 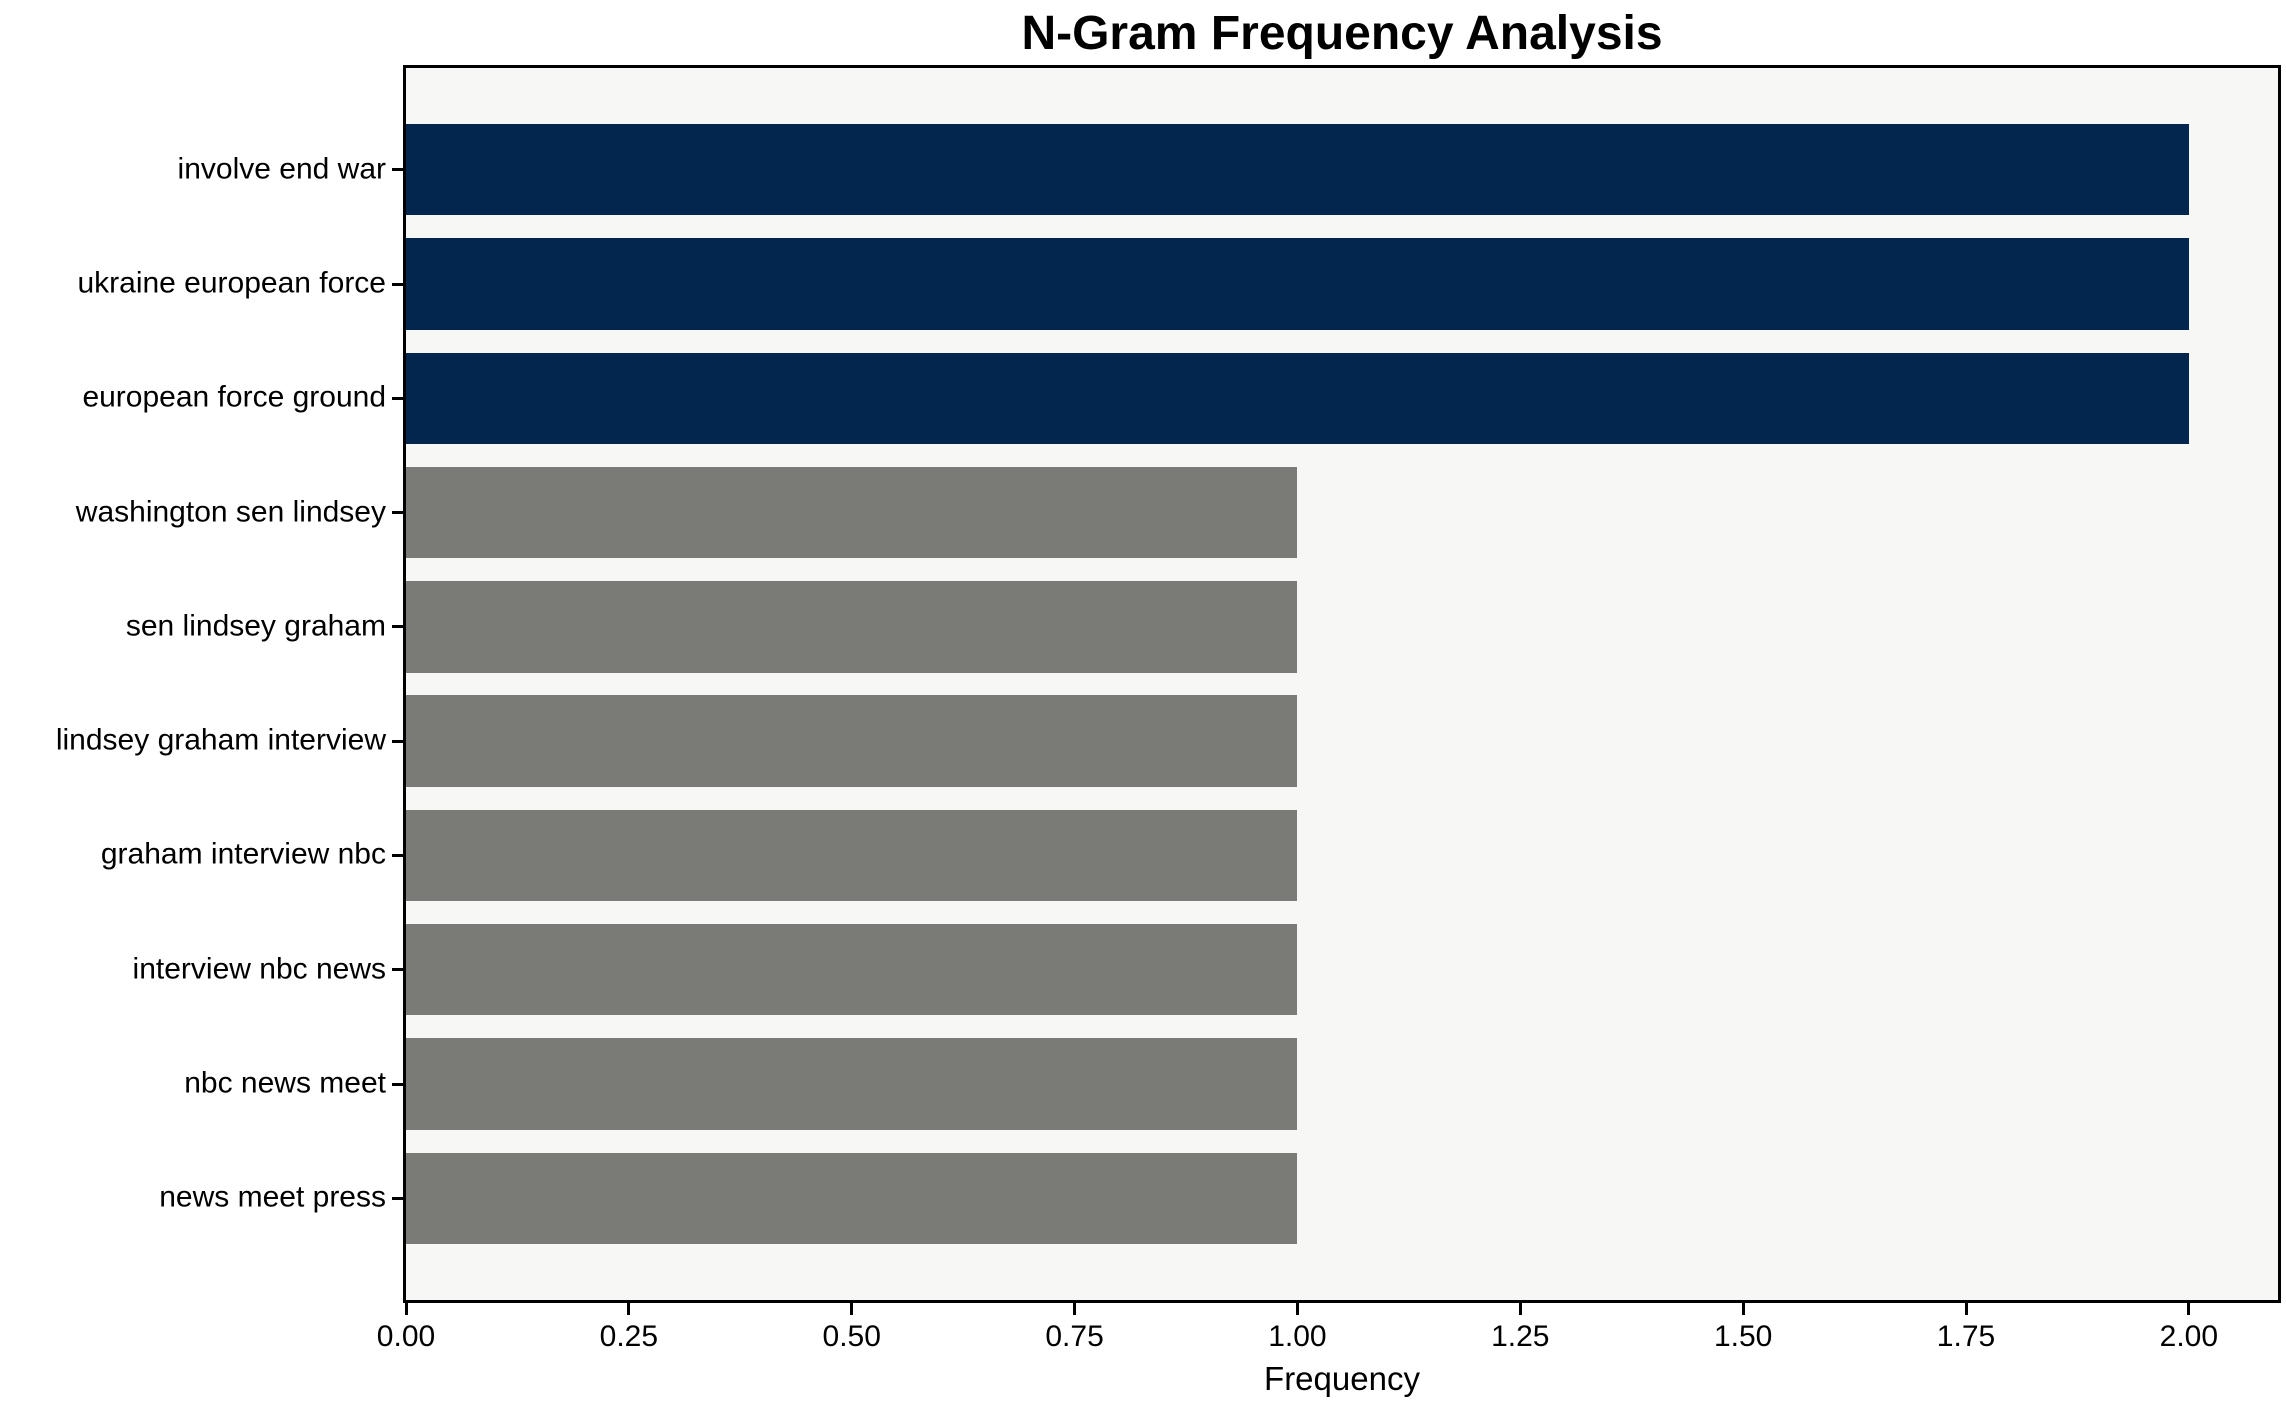 What do you see at coordinates (629, 1336) in the screenshot?
I see `x-tick-label: 0.25` at bounding box center [629, 1336].